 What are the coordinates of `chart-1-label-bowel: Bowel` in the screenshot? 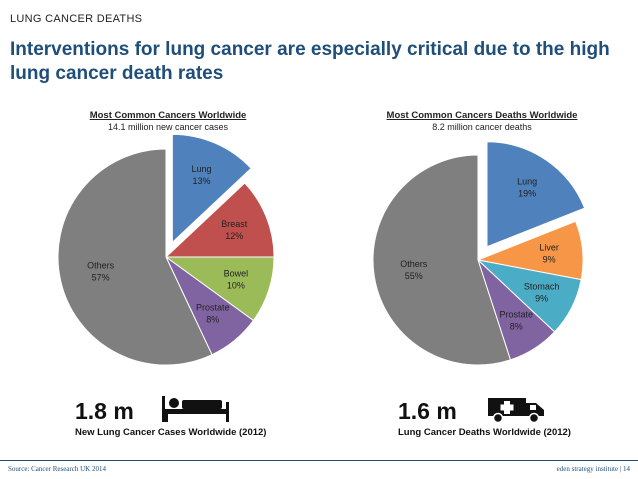 It's located at (236, 274).